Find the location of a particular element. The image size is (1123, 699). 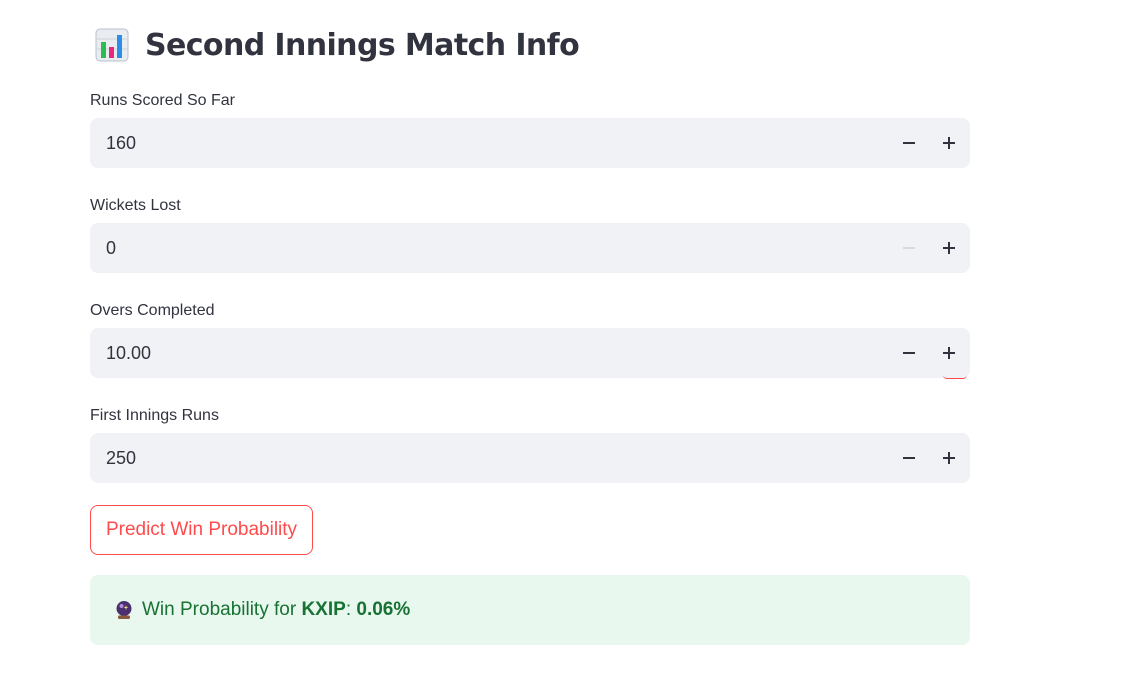

runs-scored-input is located at coordinates (486, 143).